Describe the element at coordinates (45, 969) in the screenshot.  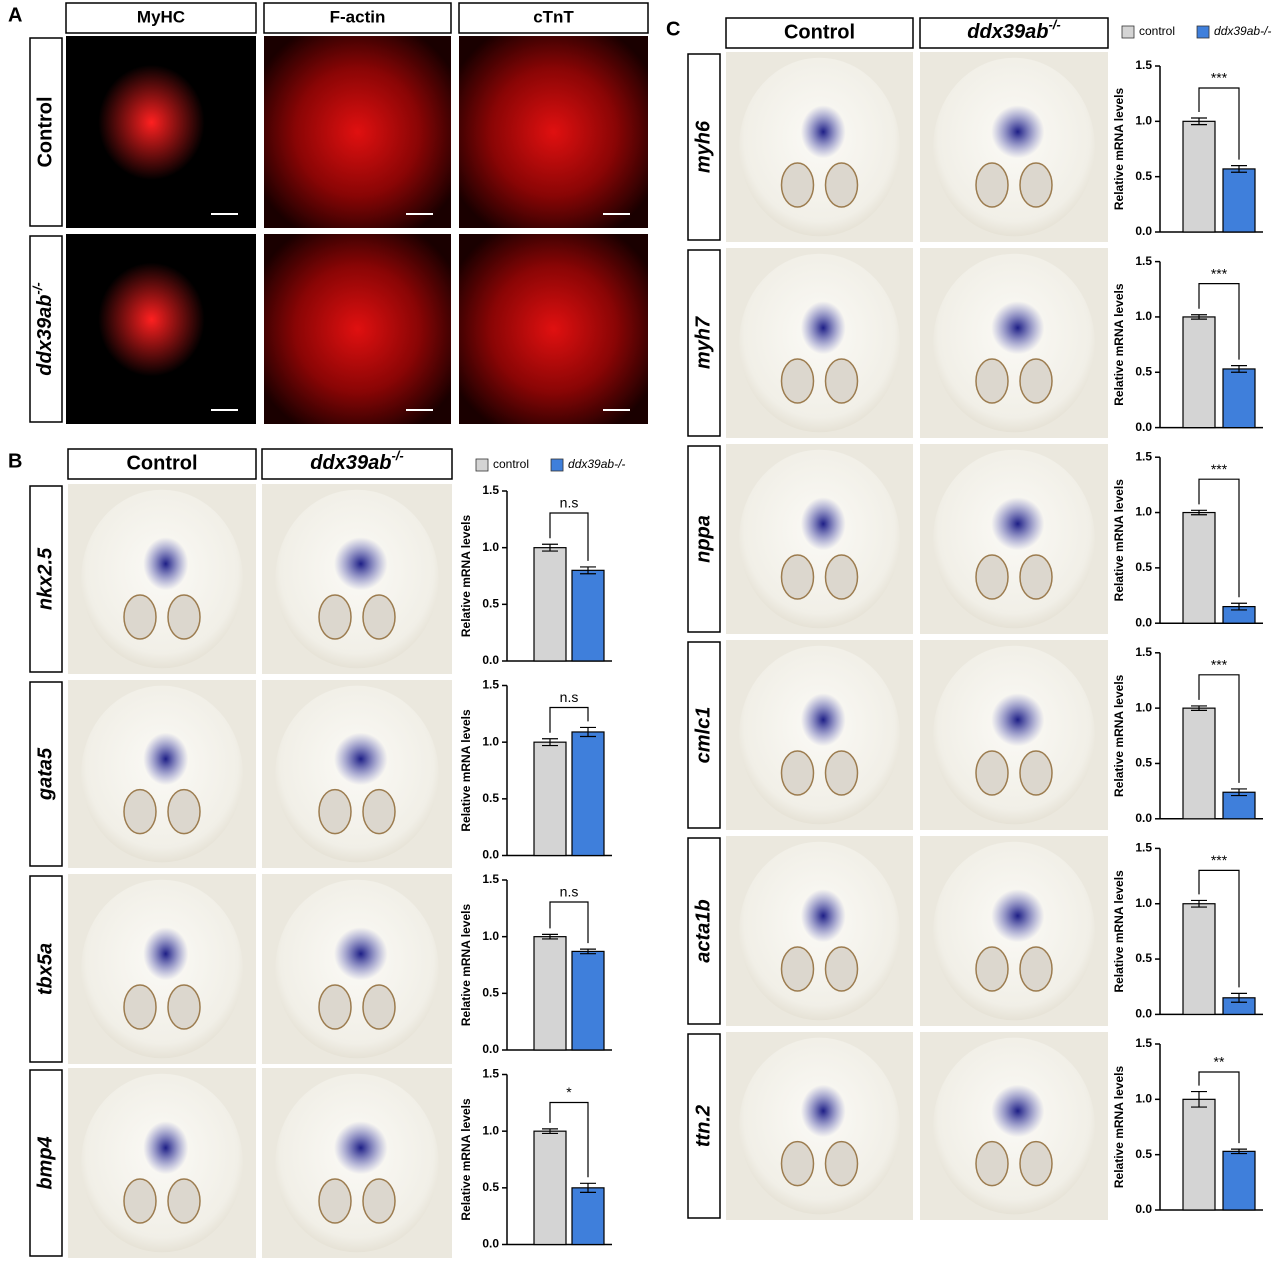
I see `row-label: tbx5a` at that location.